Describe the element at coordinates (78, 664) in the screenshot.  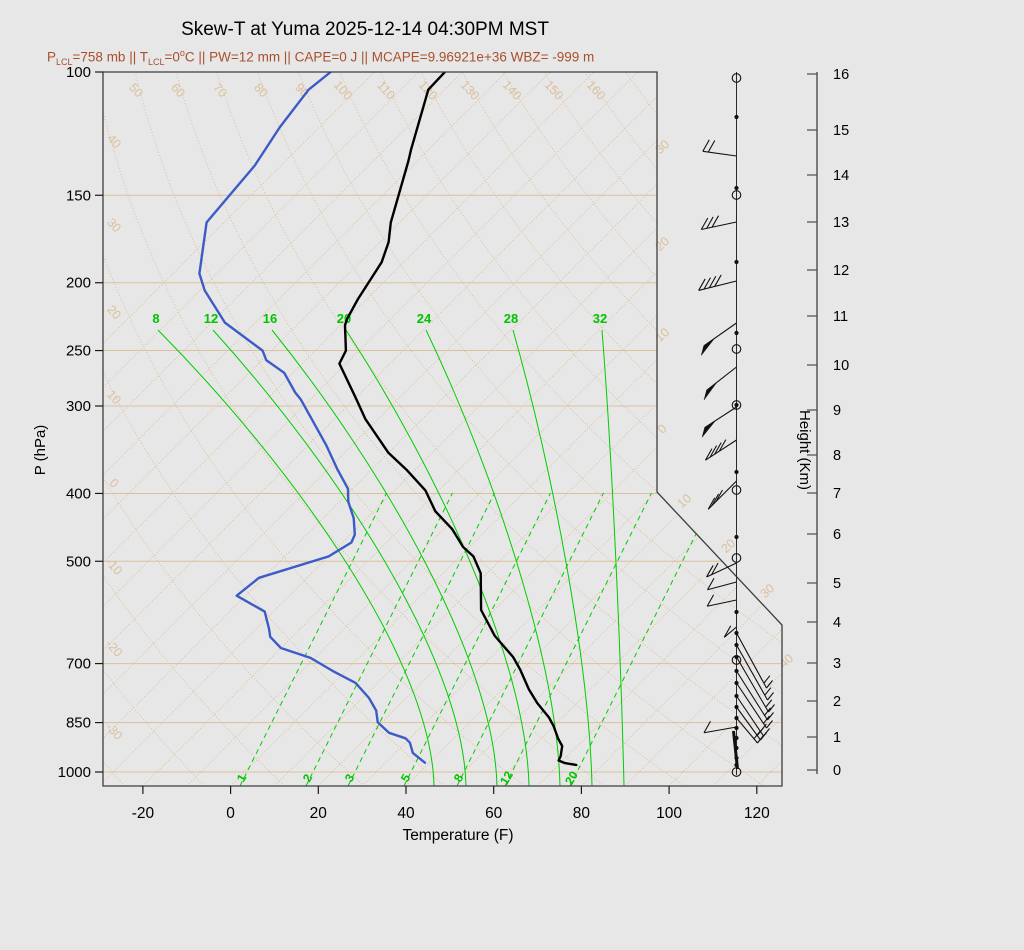
I see `svg-text: 700` at that location.